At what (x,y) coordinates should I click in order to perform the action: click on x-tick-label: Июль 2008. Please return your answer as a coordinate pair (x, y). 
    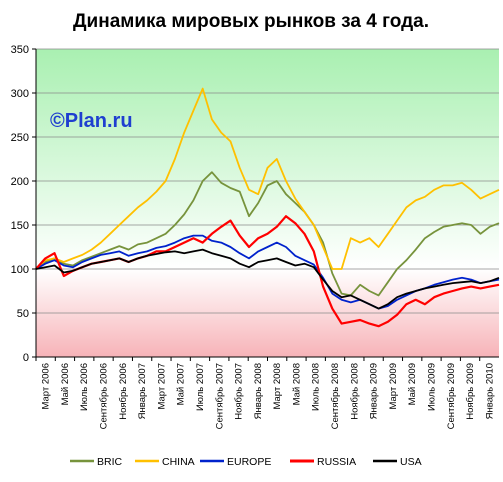
    Looking at the image, I should click on (316, 387).